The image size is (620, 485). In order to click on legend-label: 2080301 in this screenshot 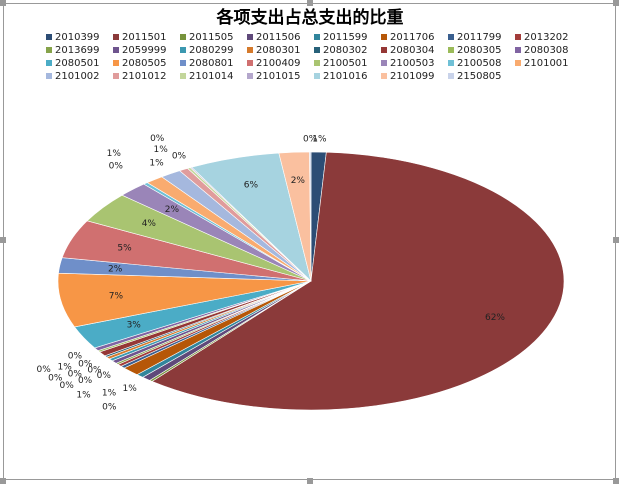, I will do `click(278, 50)`.